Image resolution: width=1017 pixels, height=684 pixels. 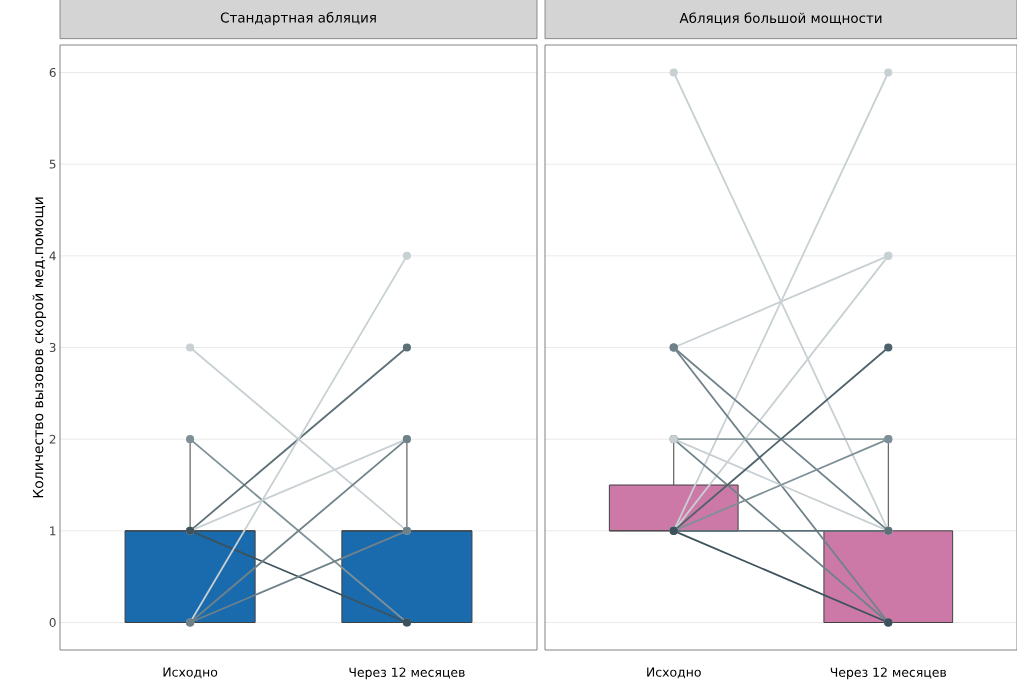 What do you see at coordinates (780, 18) in the screenshot?
I see `chart-title: Абляция большой мощности` at bounding box center [780, 18].